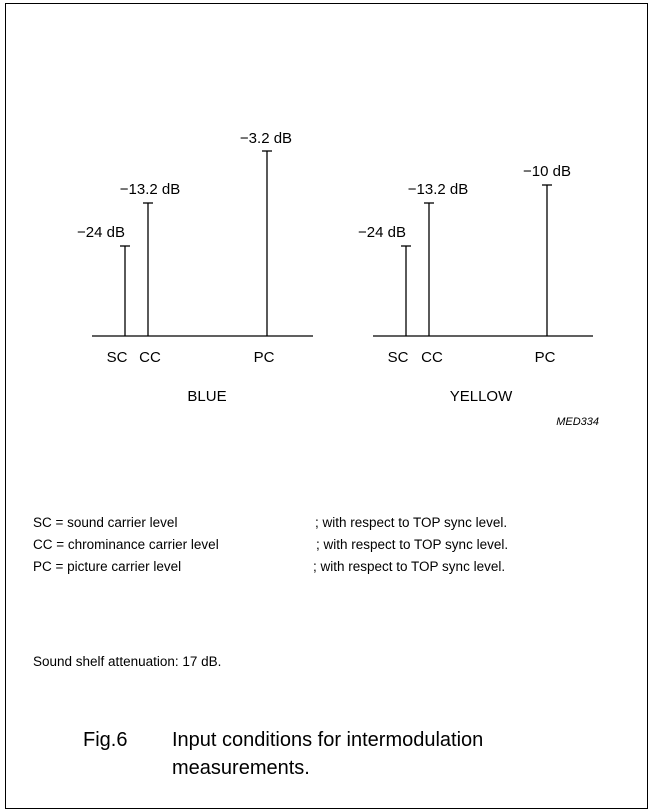 This screenshot has height=812, width=654. I want to click on legend-abbr-cc: CC = chrominance carrier level, so click(126, 544).